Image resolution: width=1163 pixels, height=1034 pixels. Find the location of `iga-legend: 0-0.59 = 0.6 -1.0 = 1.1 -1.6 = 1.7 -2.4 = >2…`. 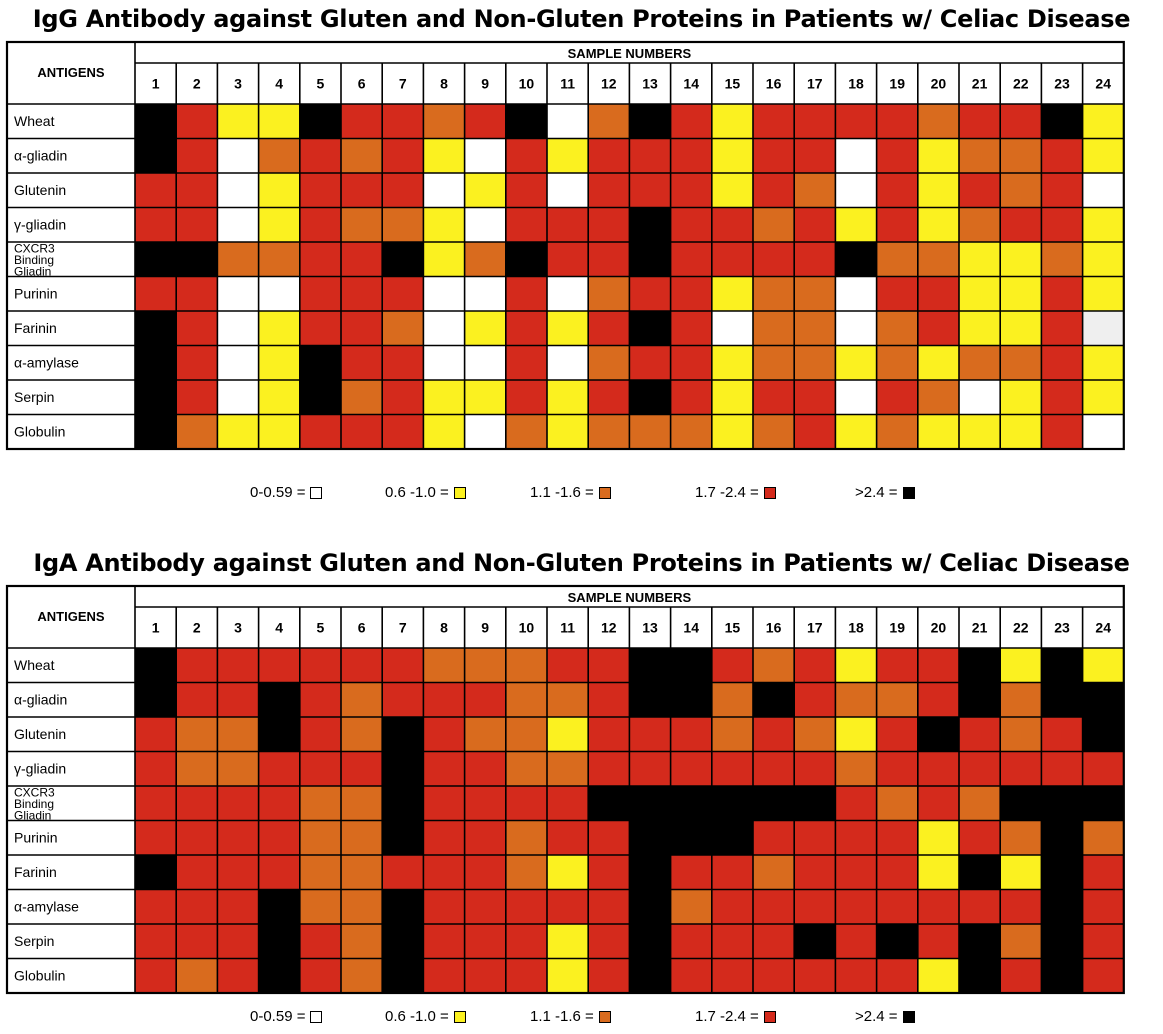

iga-legend: 0-0.59 = 0.6 -1.0 = 1.1 -1.6 = 1.7 -2.4 = >2… is located at coordinates (581, 1021).